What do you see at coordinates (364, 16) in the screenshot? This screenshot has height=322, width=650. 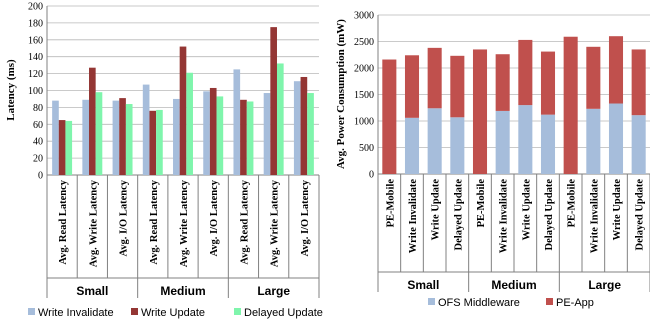 I see `y-tick-label: 3000` at bounding box center [364, 16].